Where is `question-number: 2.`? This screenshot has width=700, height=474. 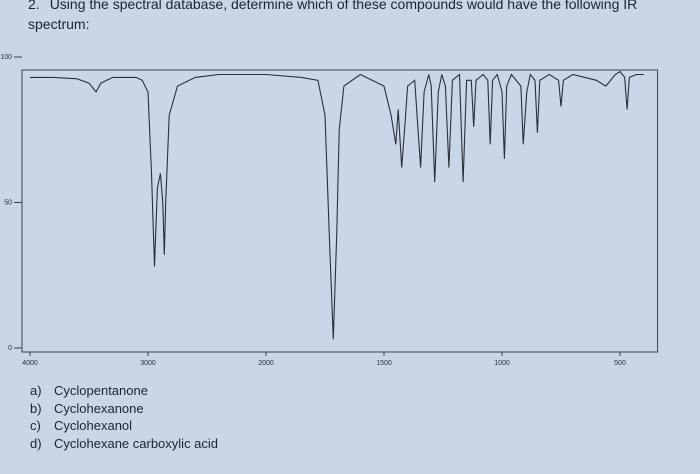
question-number: 2. is located at coordinates (34, 6).